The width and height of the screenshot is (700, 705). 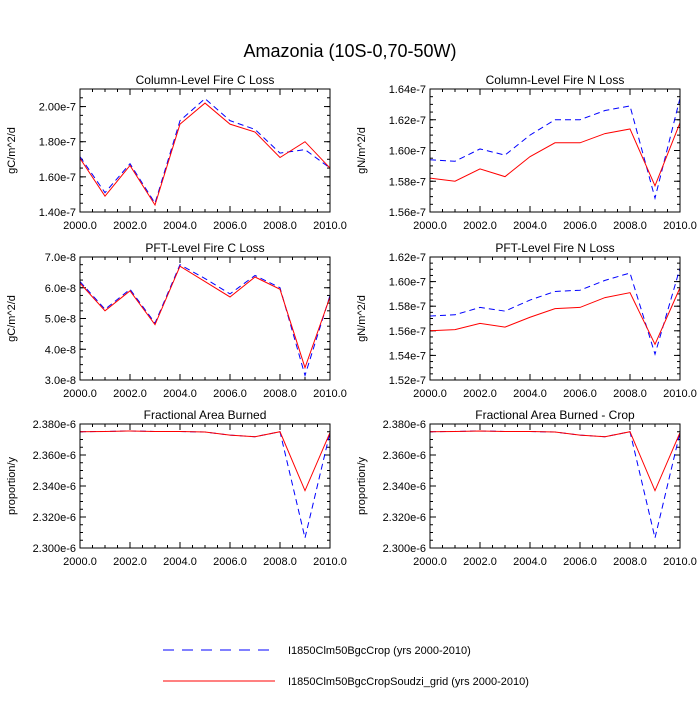 What do you see at coordinates (60, 258) in the screenshot?
I see `y-tick-label: 7.0e-8` at bounding box center [60, 258].